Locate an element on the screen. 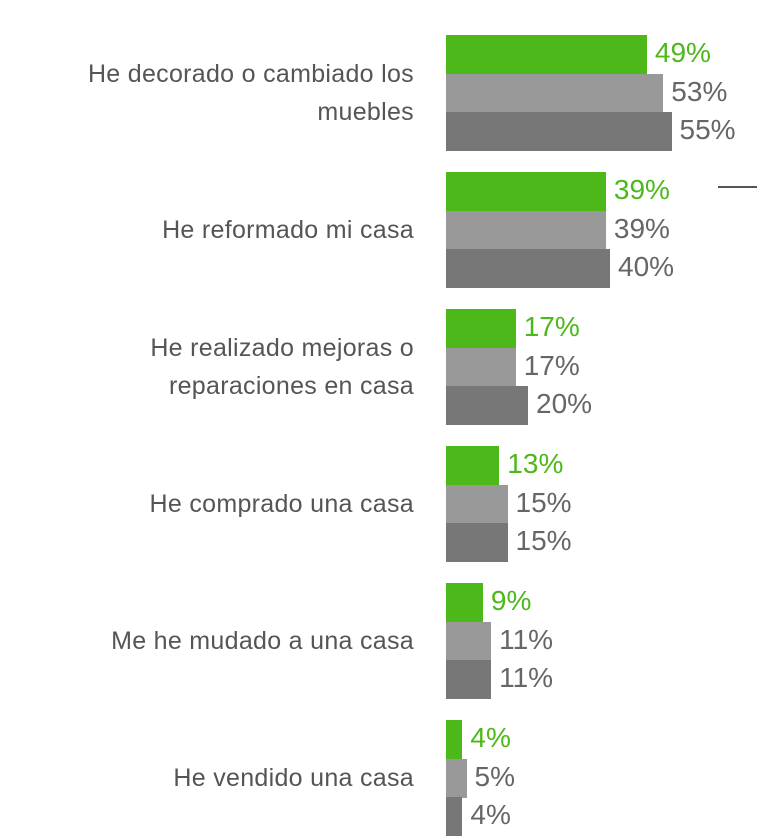 Image resolution: width=759 pixels, height=836 pixels. value-label: 5% is located at coordinates (494, 776).